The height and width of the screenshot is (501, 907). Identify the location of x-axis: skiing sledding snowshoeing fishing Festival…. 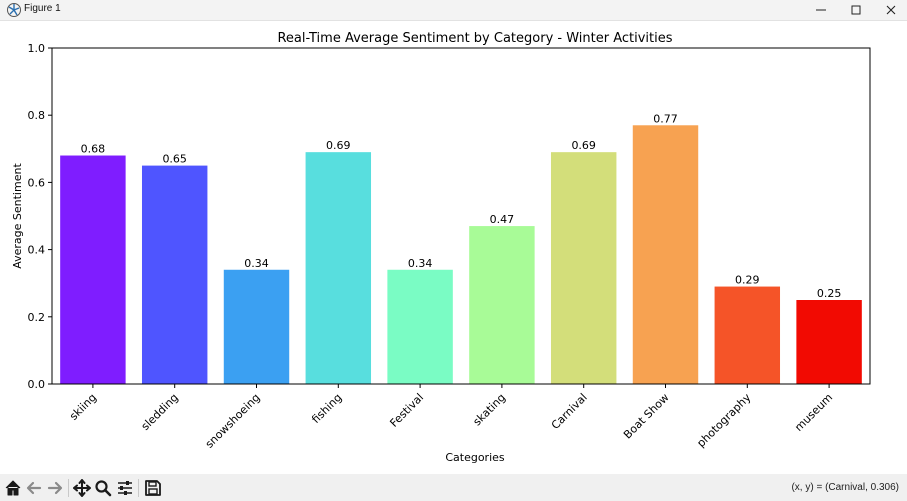
(451, 417).